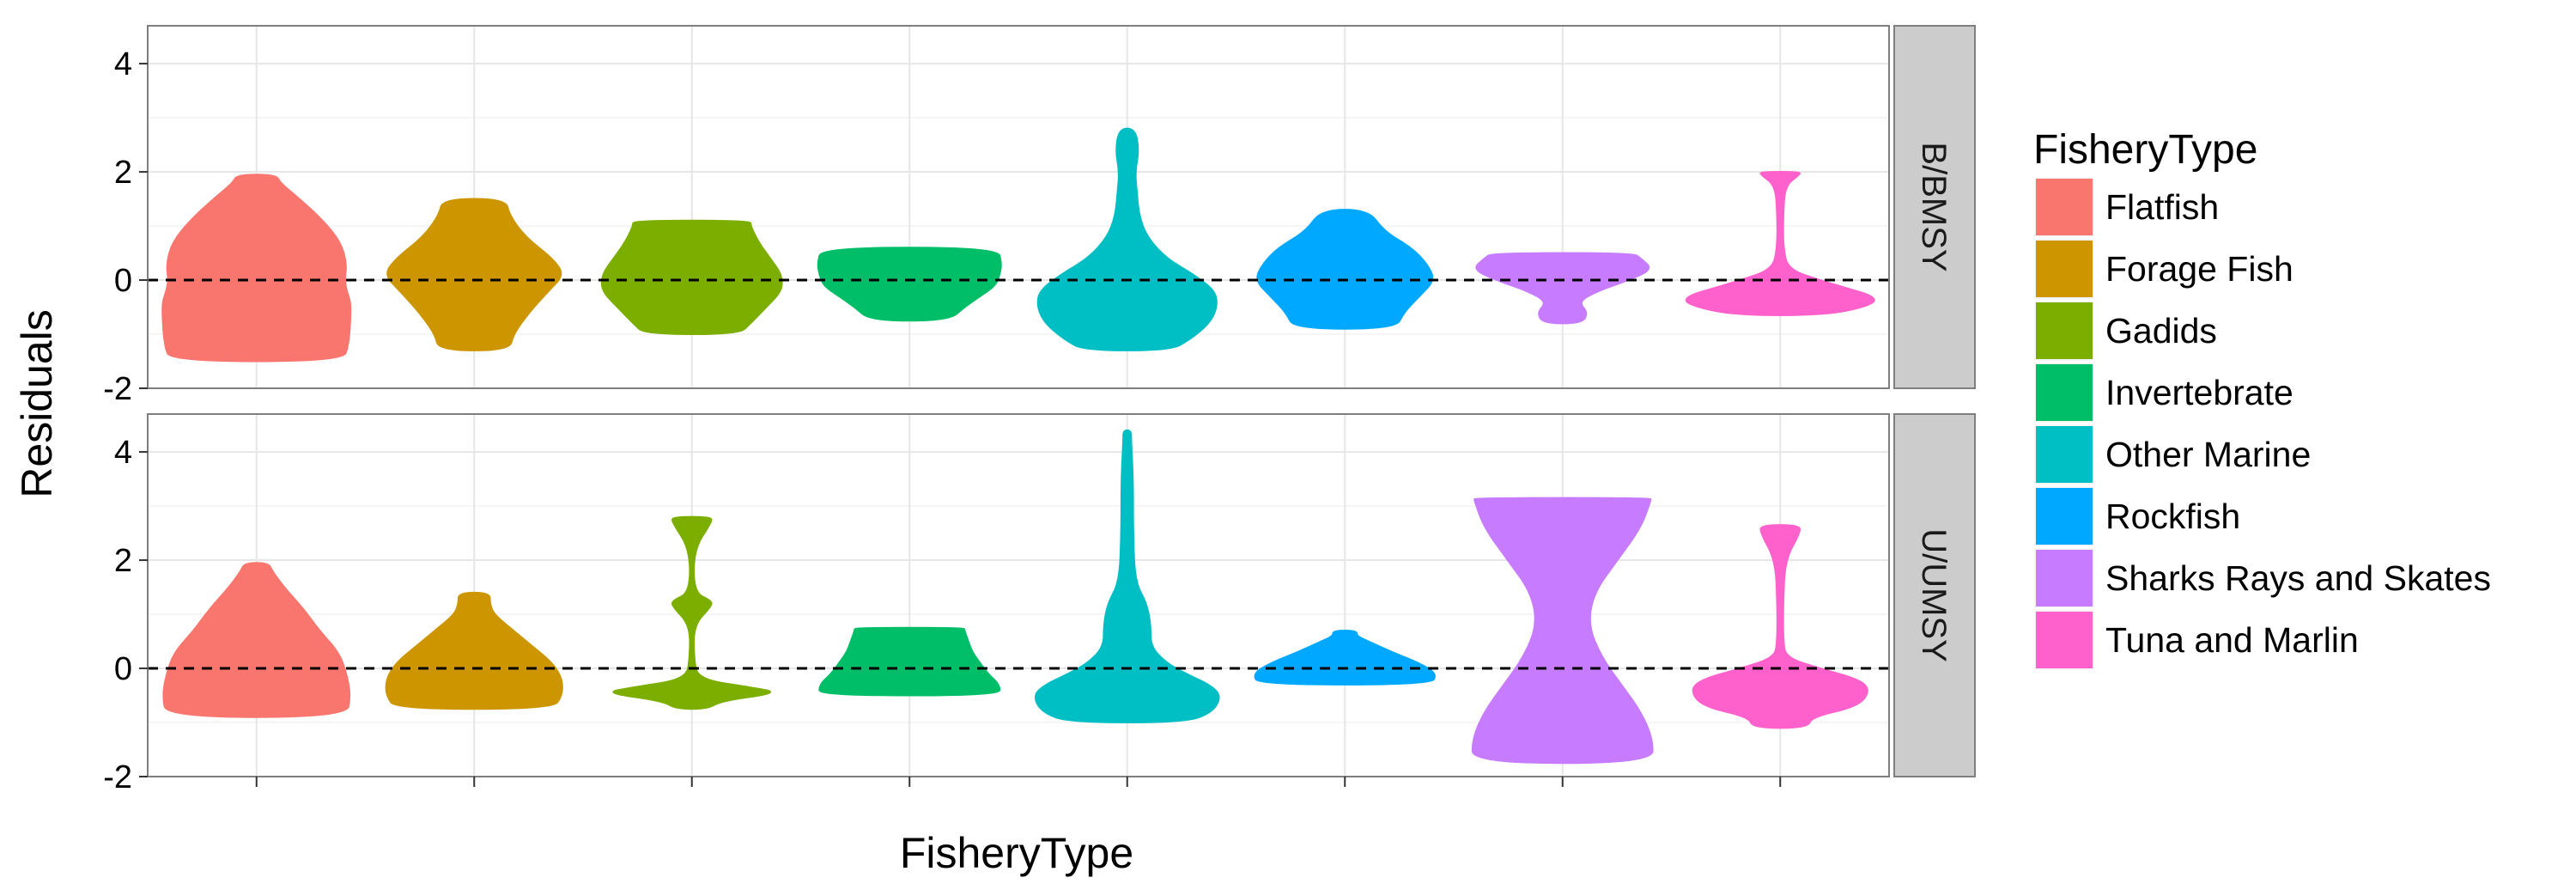 The height and width of the screenshot is (896, 2576). I want to click on facet-strip-label: B/BMSY, so click(1934, 206).